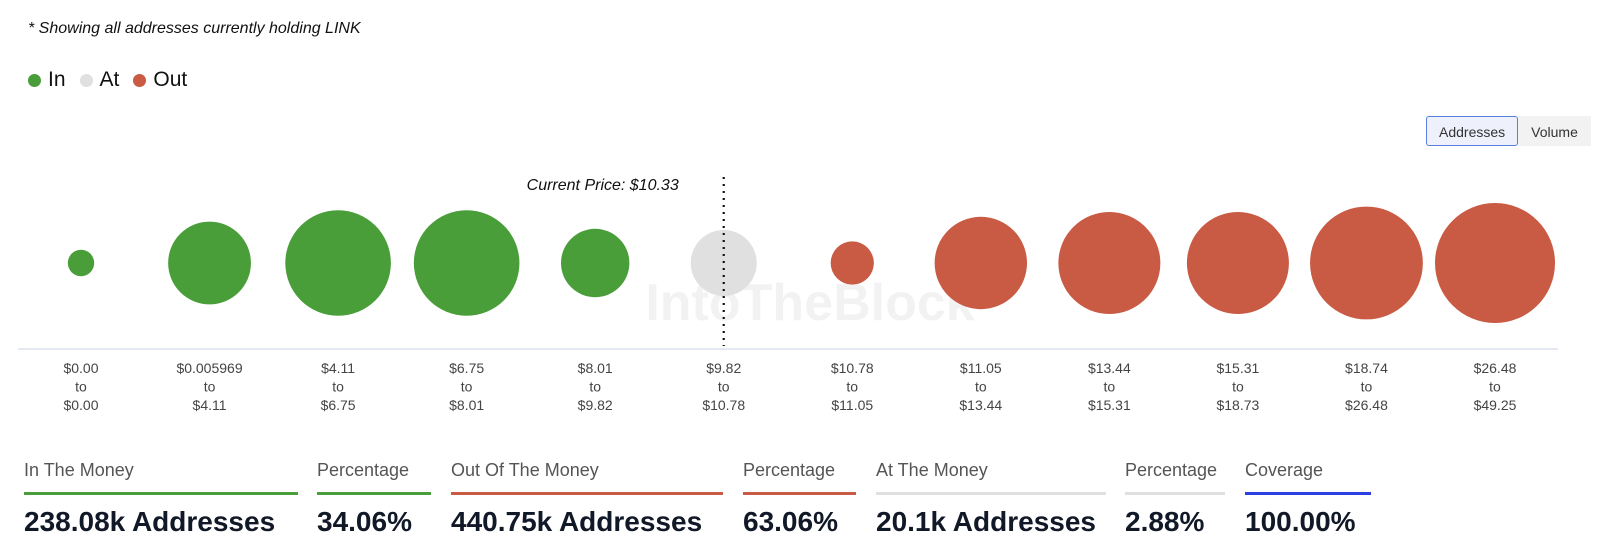  What do you see at coordinates (1472, 131) in the screenshot?
I see `addresses-button: Addresses` at bounding box center [1472, 131].